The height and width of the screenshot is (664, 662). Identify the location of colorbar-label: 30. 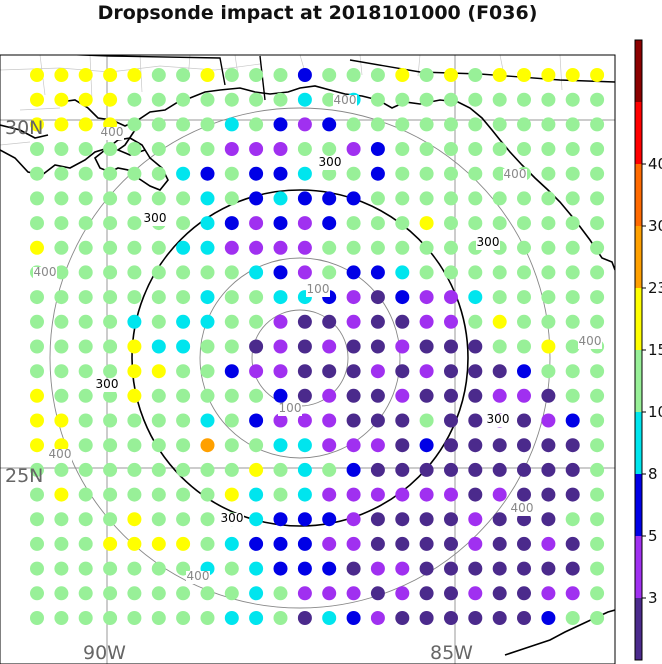
(655, 226).